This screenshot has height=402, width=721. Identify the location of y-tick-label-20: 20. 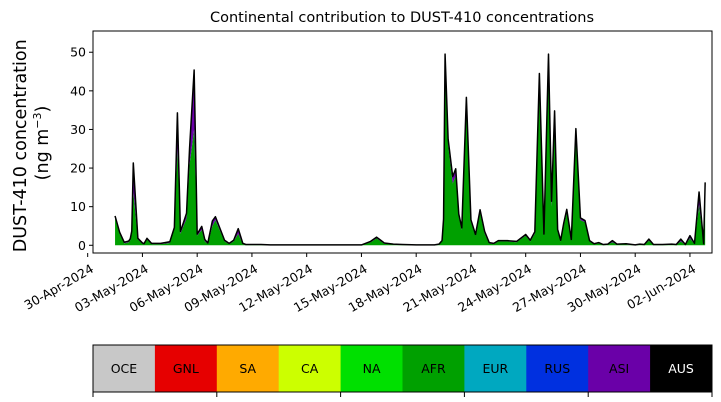
(78, 168).